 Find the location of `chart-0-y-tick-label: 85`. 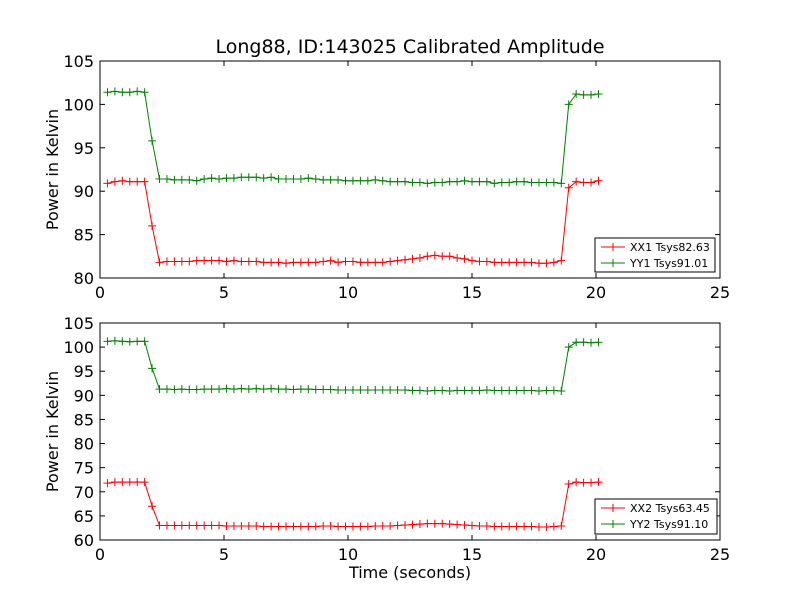

chart-0-y-tick-label: 85 is located at coordinates (84, 235).